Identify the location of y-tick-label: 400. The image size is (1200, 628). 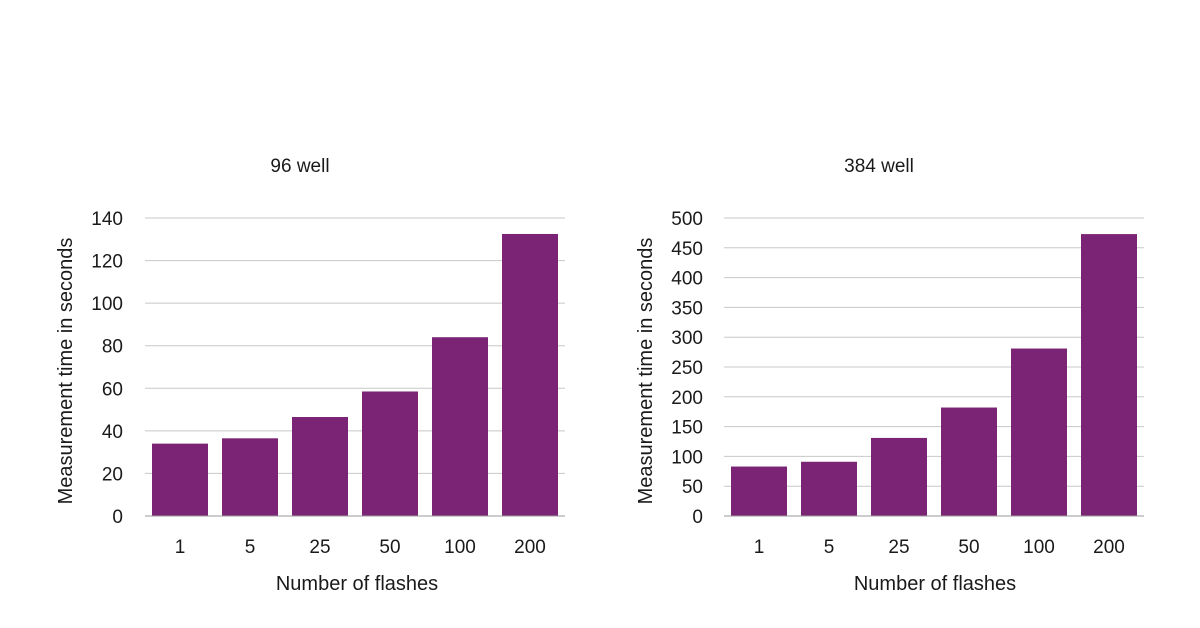
(687, 279).